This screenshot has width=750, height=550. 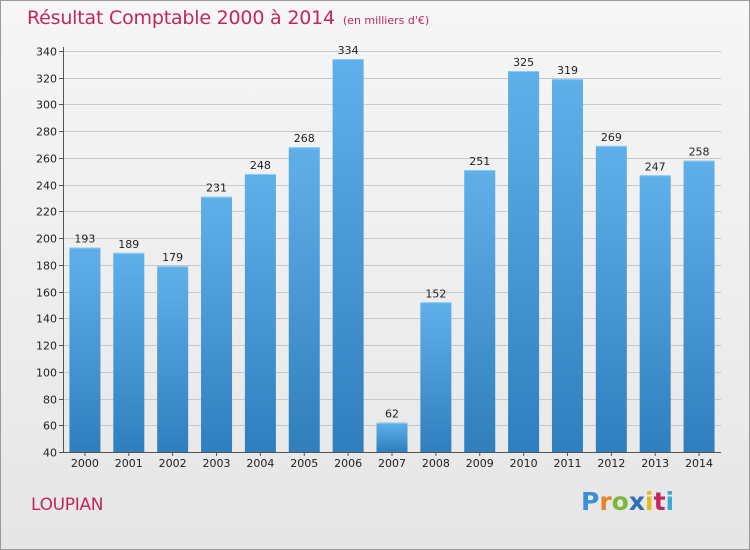 What do you see at coordinates (46, 373) in the screenshot?
I see `y-tick-label: 100` at bounding box center [46, 373].